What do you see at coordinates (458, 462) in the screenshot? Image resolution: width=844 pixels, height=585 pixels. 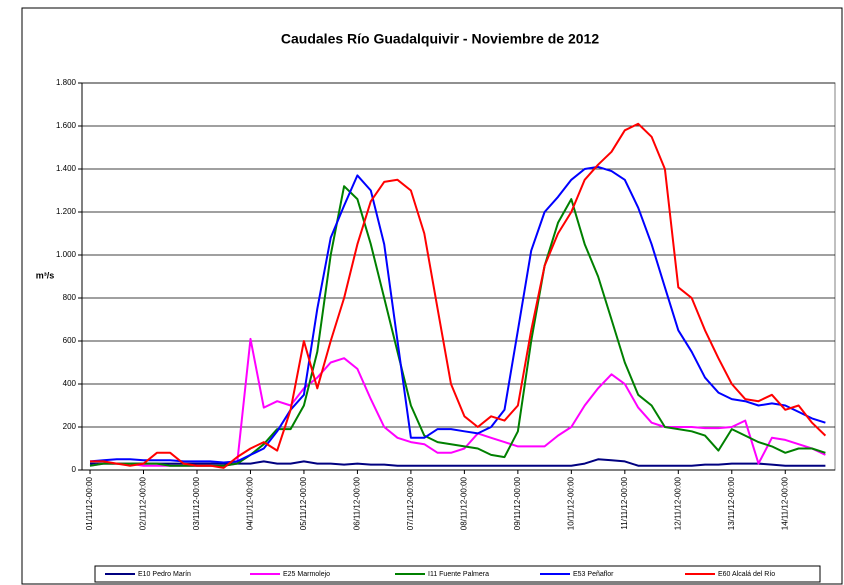 I see `series-line` at bounding box center [458, 462].